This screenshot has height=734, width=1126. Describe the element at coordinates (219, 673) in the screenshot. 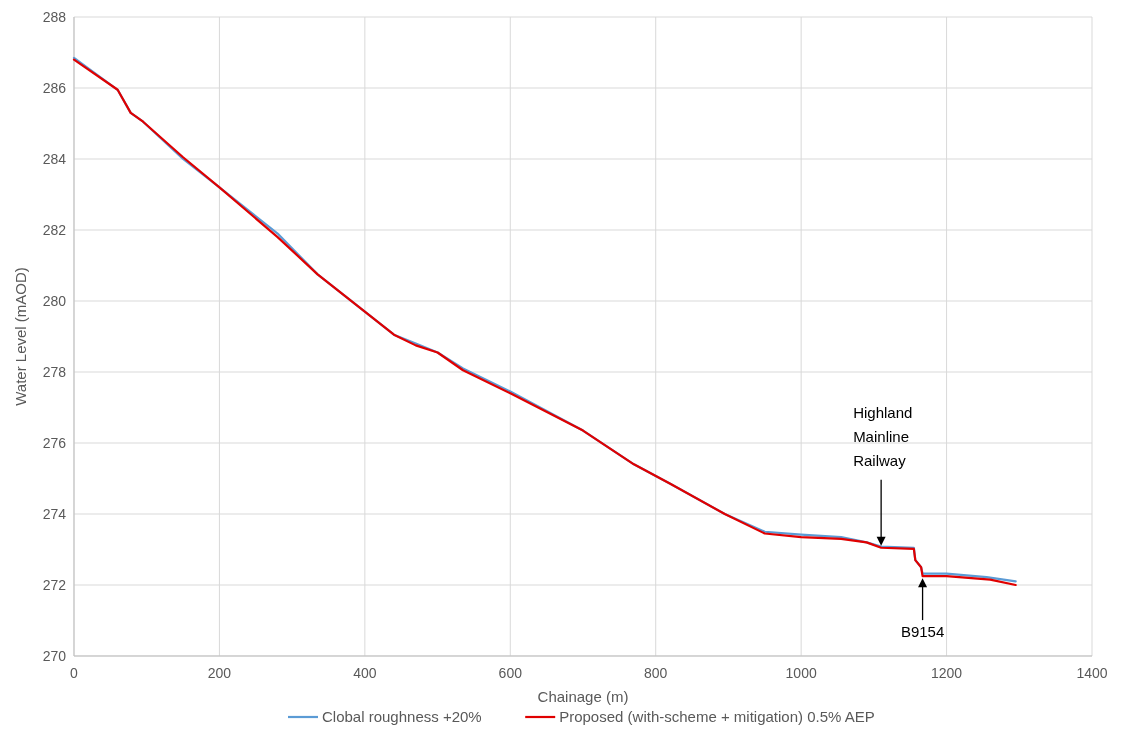

I see `x-tick-label: 200` at that location.